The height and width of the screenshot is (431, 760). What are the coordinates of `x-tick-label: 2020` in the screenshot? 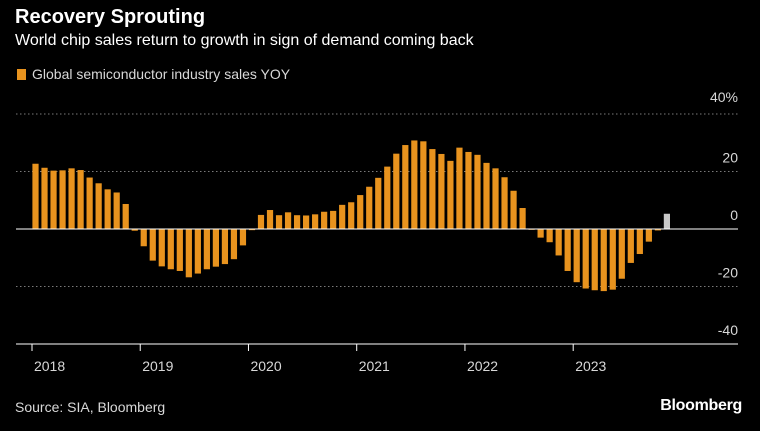 It's located at (265, 366).